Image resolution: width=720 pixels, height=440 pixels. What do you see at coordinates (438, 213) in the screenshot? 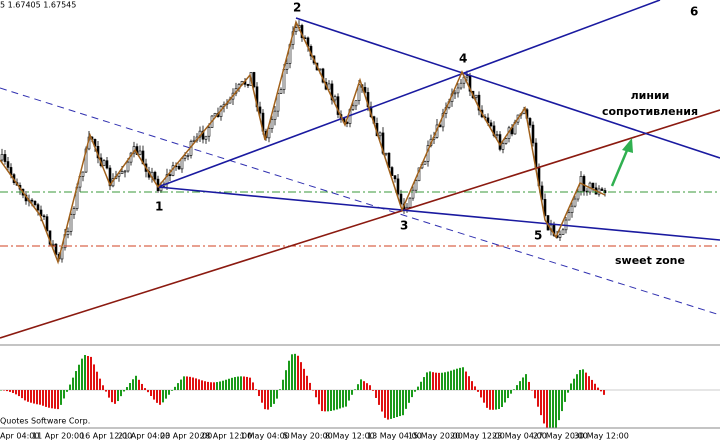
I see `trend-line` at bounding box center [438, 213].